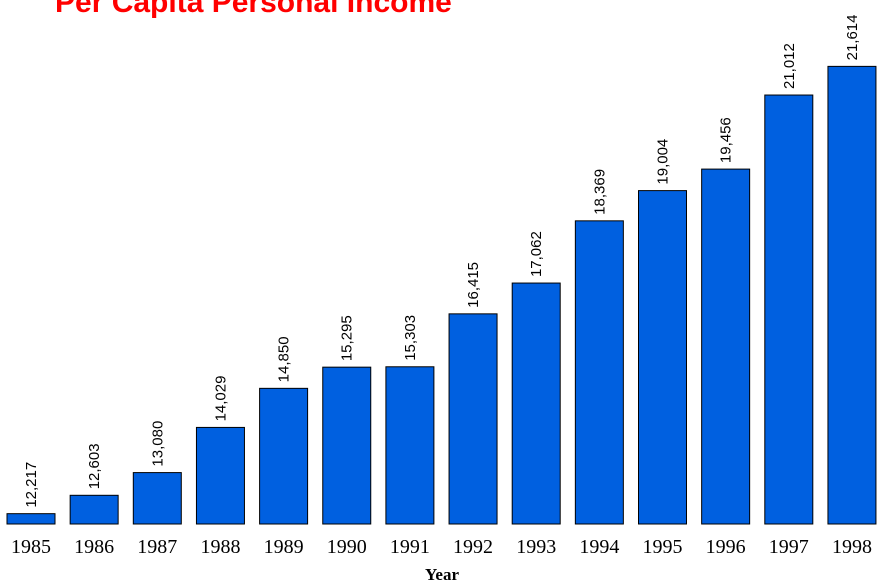  What do you see at coordinates (157, 444) in the screenshot?
I see `value-label: 13,080` at bounding box center [157, 444].